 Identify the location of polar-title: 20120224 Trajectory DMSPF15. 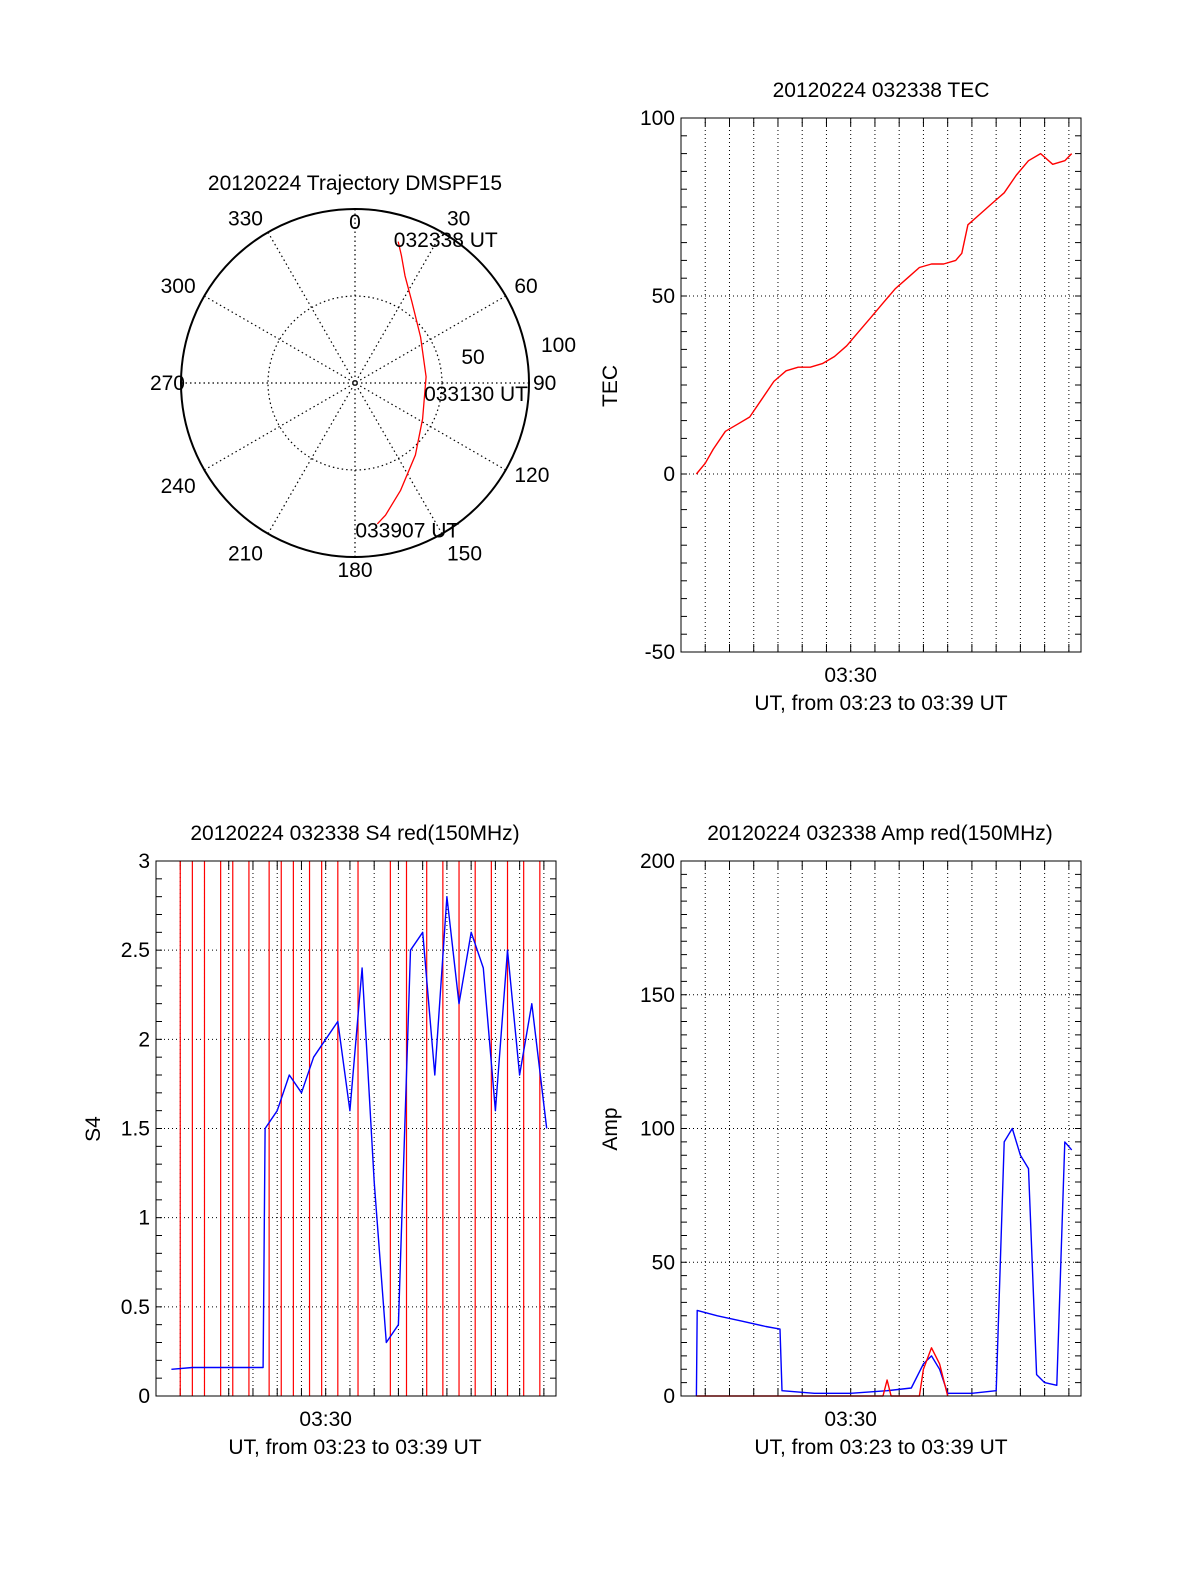
(355, 183).